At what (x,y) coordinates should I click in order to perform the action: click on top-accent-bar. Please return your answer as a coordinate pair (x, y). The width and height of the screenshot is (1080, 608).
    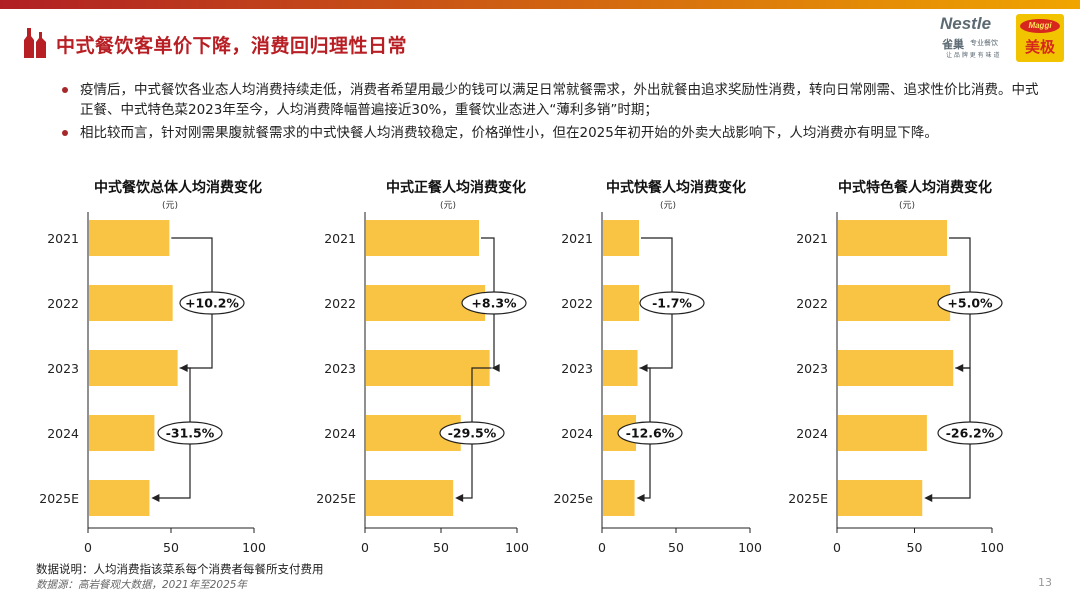
    Looking at the image, I should click on (540, 4).